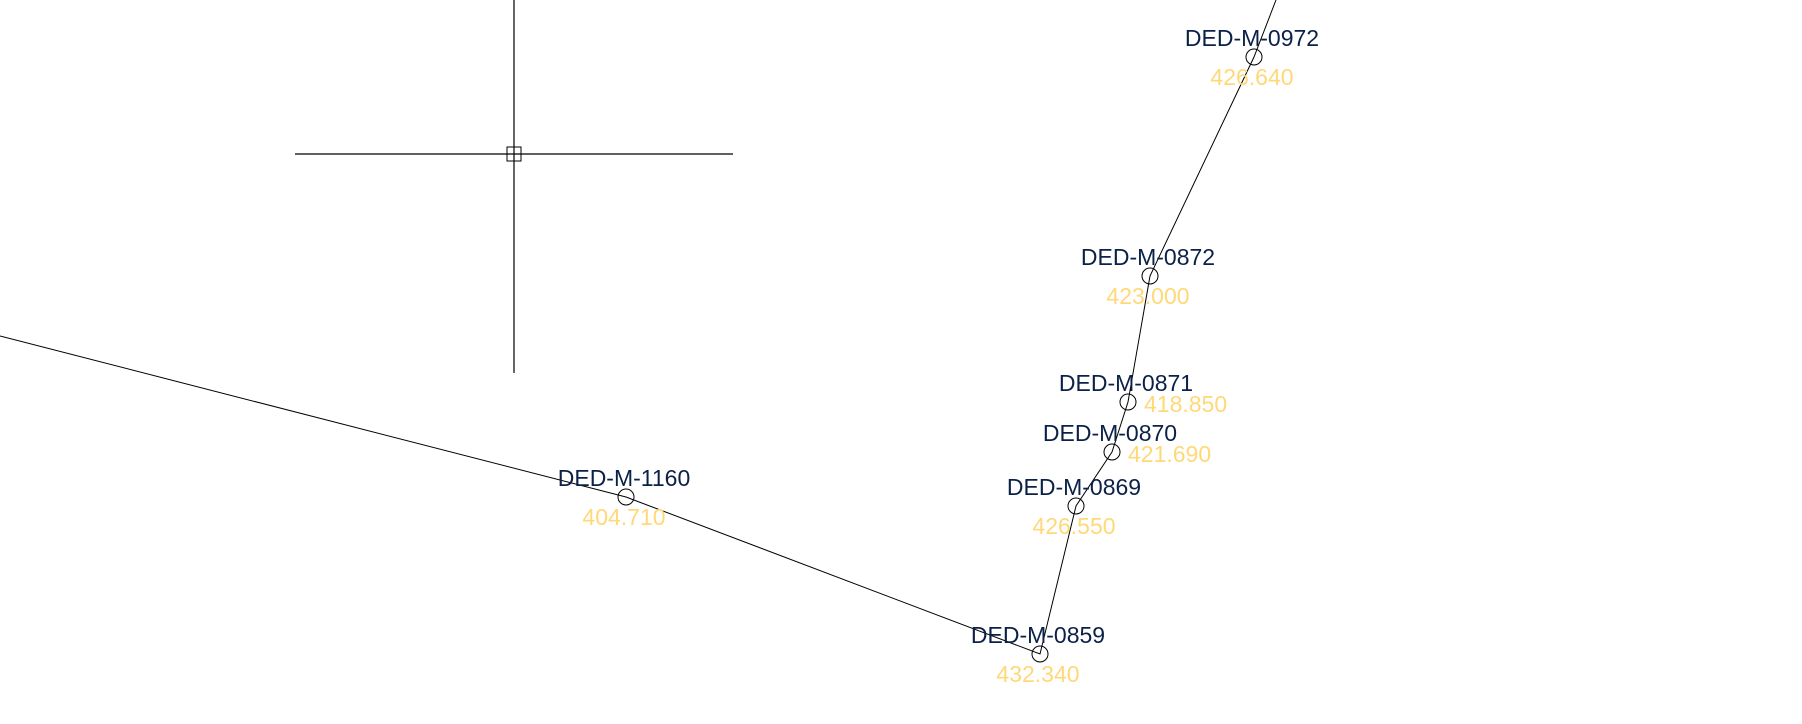  What do you see at coordinates (1251, 77) in the screenshot?
I see `node-elevation: 426.640` at bounding box center [1251, 77].